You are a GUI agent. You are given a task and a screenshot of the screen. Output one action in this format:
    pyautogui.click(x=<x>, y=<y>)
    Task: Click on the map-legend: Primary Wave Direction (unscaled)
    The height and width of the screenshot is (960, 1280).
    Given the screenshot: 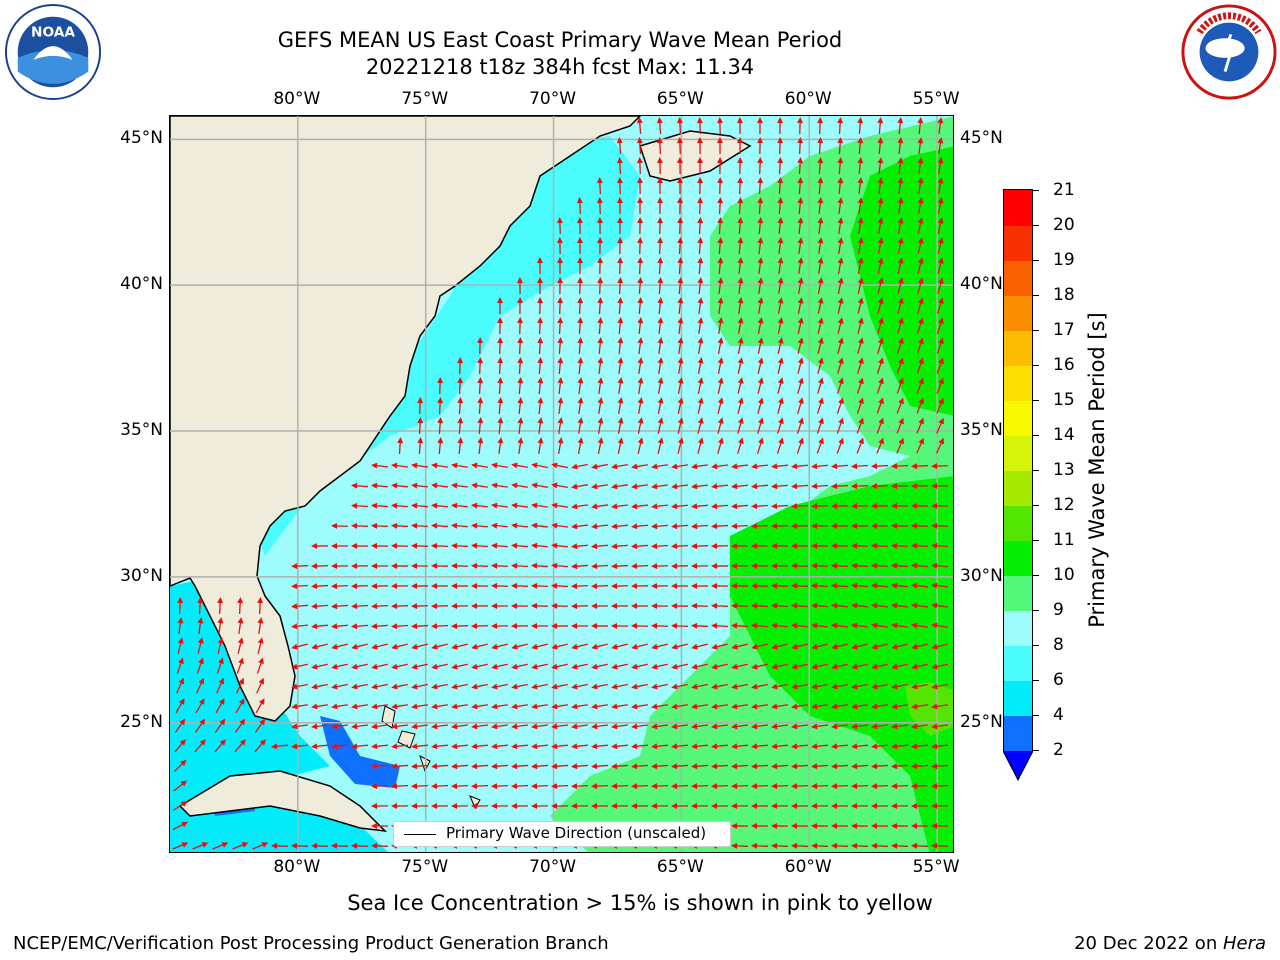 What is the action you would take?
    pyautogui.click(x=562, y=834)
    